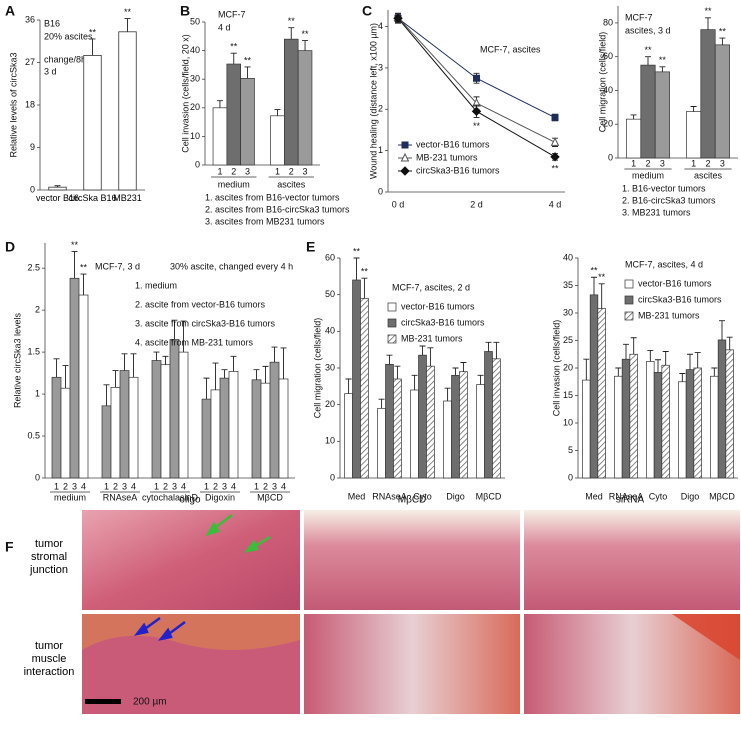 Image resolution: width=741 pixels, height=744 pixels. What do you see at coordinates (30, 19) in the screenshot?
I see `y-tick-label: 36` at bounding box center [30, 19].